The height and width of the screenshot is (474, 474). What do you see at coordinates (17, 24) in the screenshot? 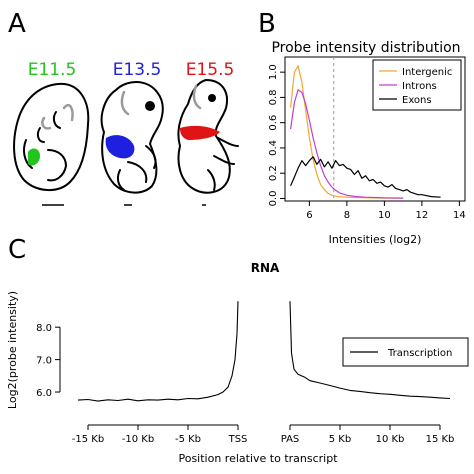
I see `panel-a-letter: A` at bounding box center [17, 24].